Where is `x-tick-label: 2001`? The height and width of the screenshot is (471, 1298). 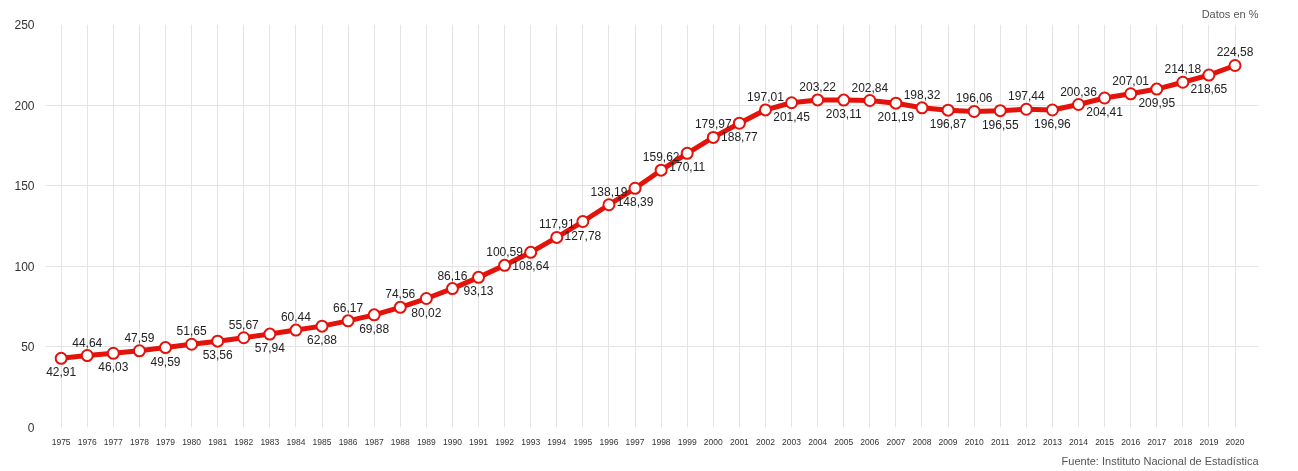 x-tick-label: 2001 is located at coordinates (739, 441).